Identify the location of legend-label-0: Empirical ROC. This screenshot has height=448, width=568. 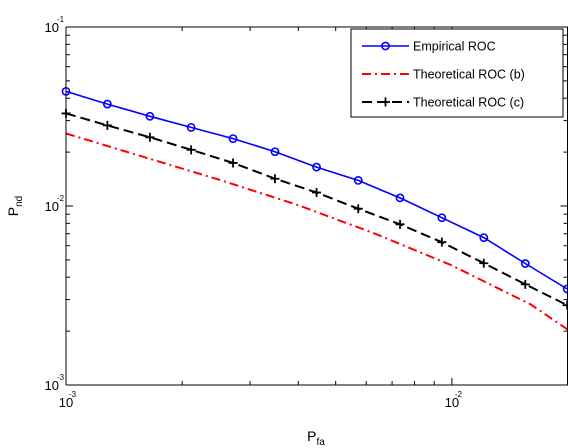
(454, 47).